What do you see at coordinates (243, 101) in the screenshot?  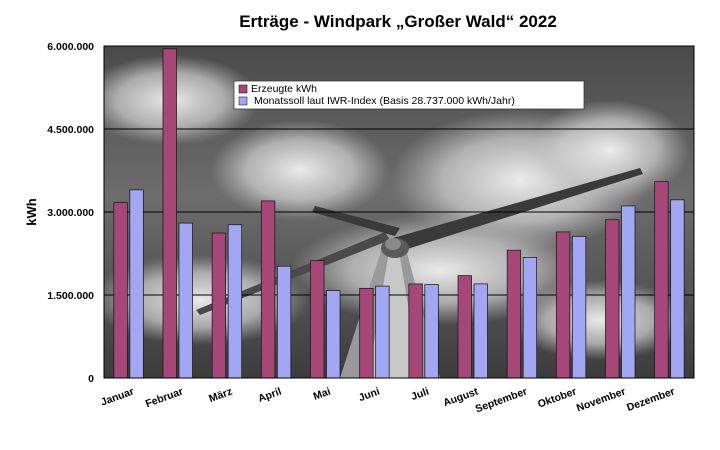 I see `legend-swatch-monatssoll` at bounding box center [243, 101].